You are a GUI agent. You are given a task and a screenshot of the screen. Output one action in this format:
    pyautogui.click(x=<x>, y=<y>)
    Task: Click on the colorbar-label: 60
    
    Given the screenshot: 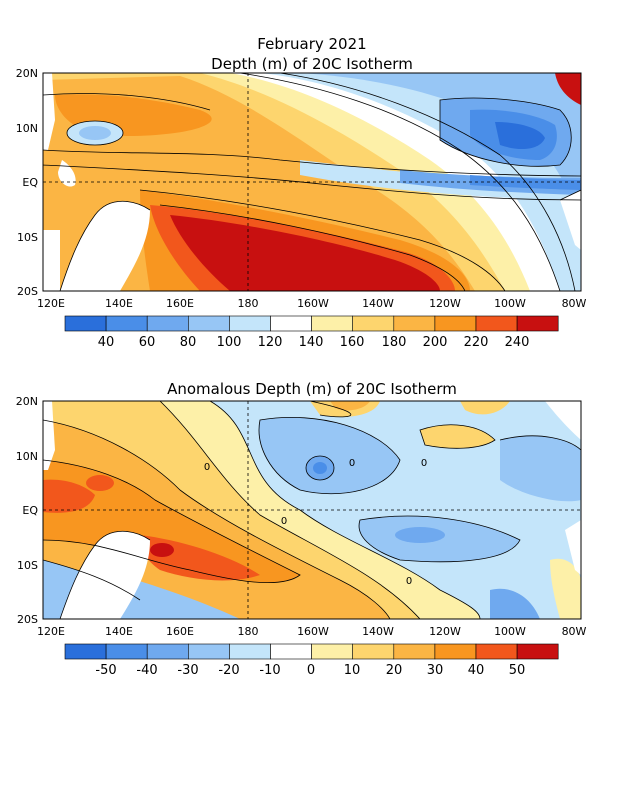 What is the action you would take?
    pyautogui.click(x=147, y=342)
    